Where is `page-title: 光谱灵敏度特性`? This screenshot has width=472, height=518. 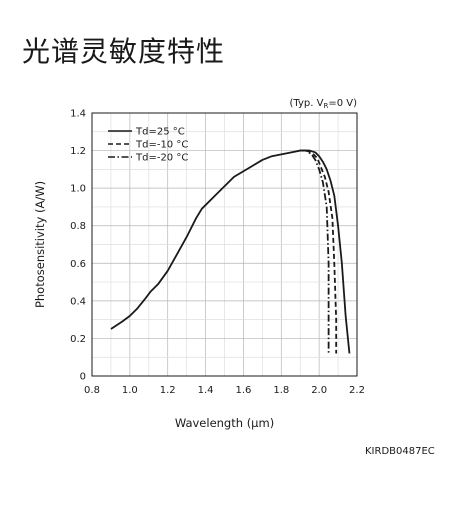
page-title: 光谱灵敏度特性 is located at coordinates (124, 51).